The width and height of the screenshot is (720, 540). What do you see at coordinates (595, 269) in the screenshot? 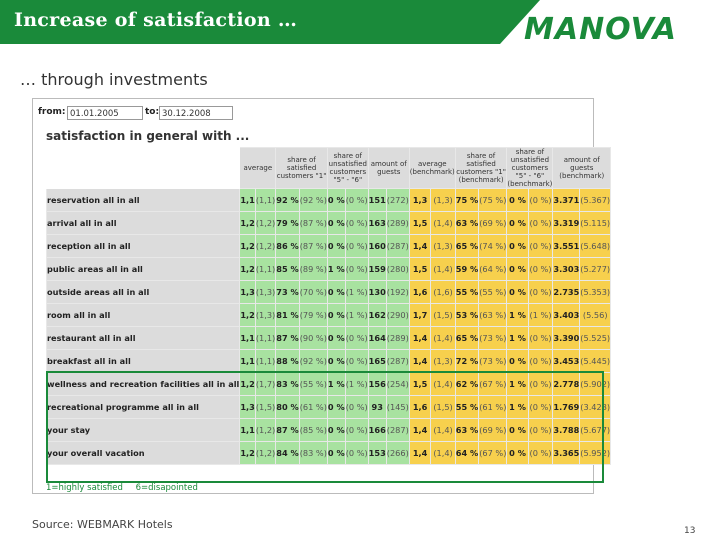
I see `prior-value-cell: (5.277)` at bounding box center [595, 269].